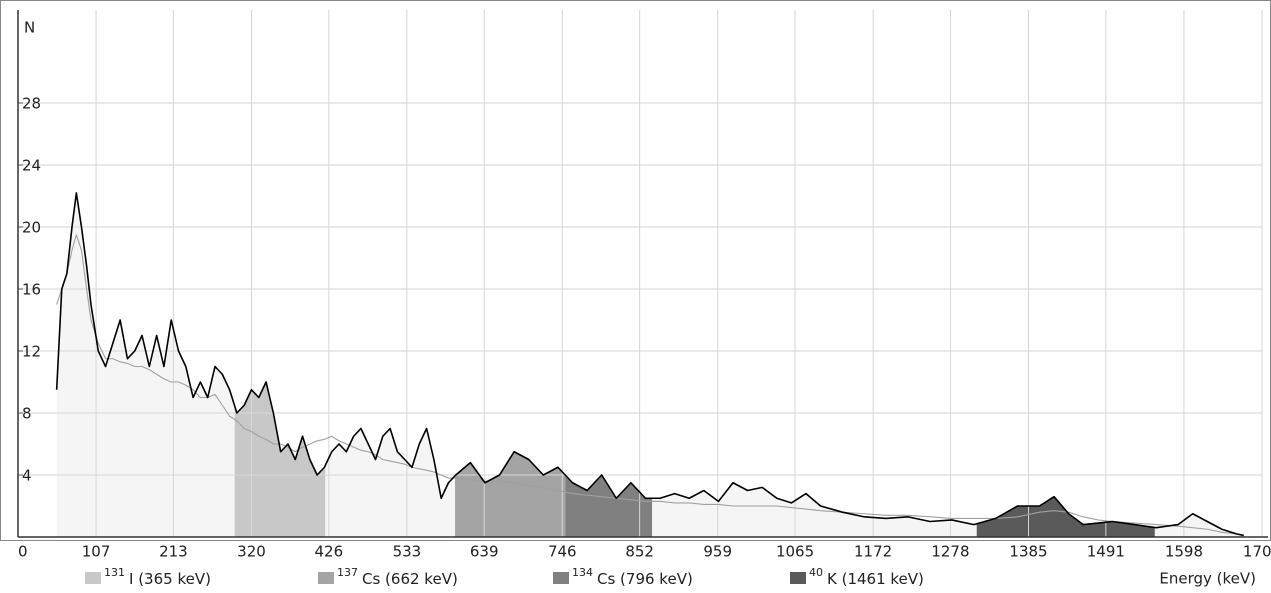  I want to click on x-tick-label: 852, so click(639, 552).